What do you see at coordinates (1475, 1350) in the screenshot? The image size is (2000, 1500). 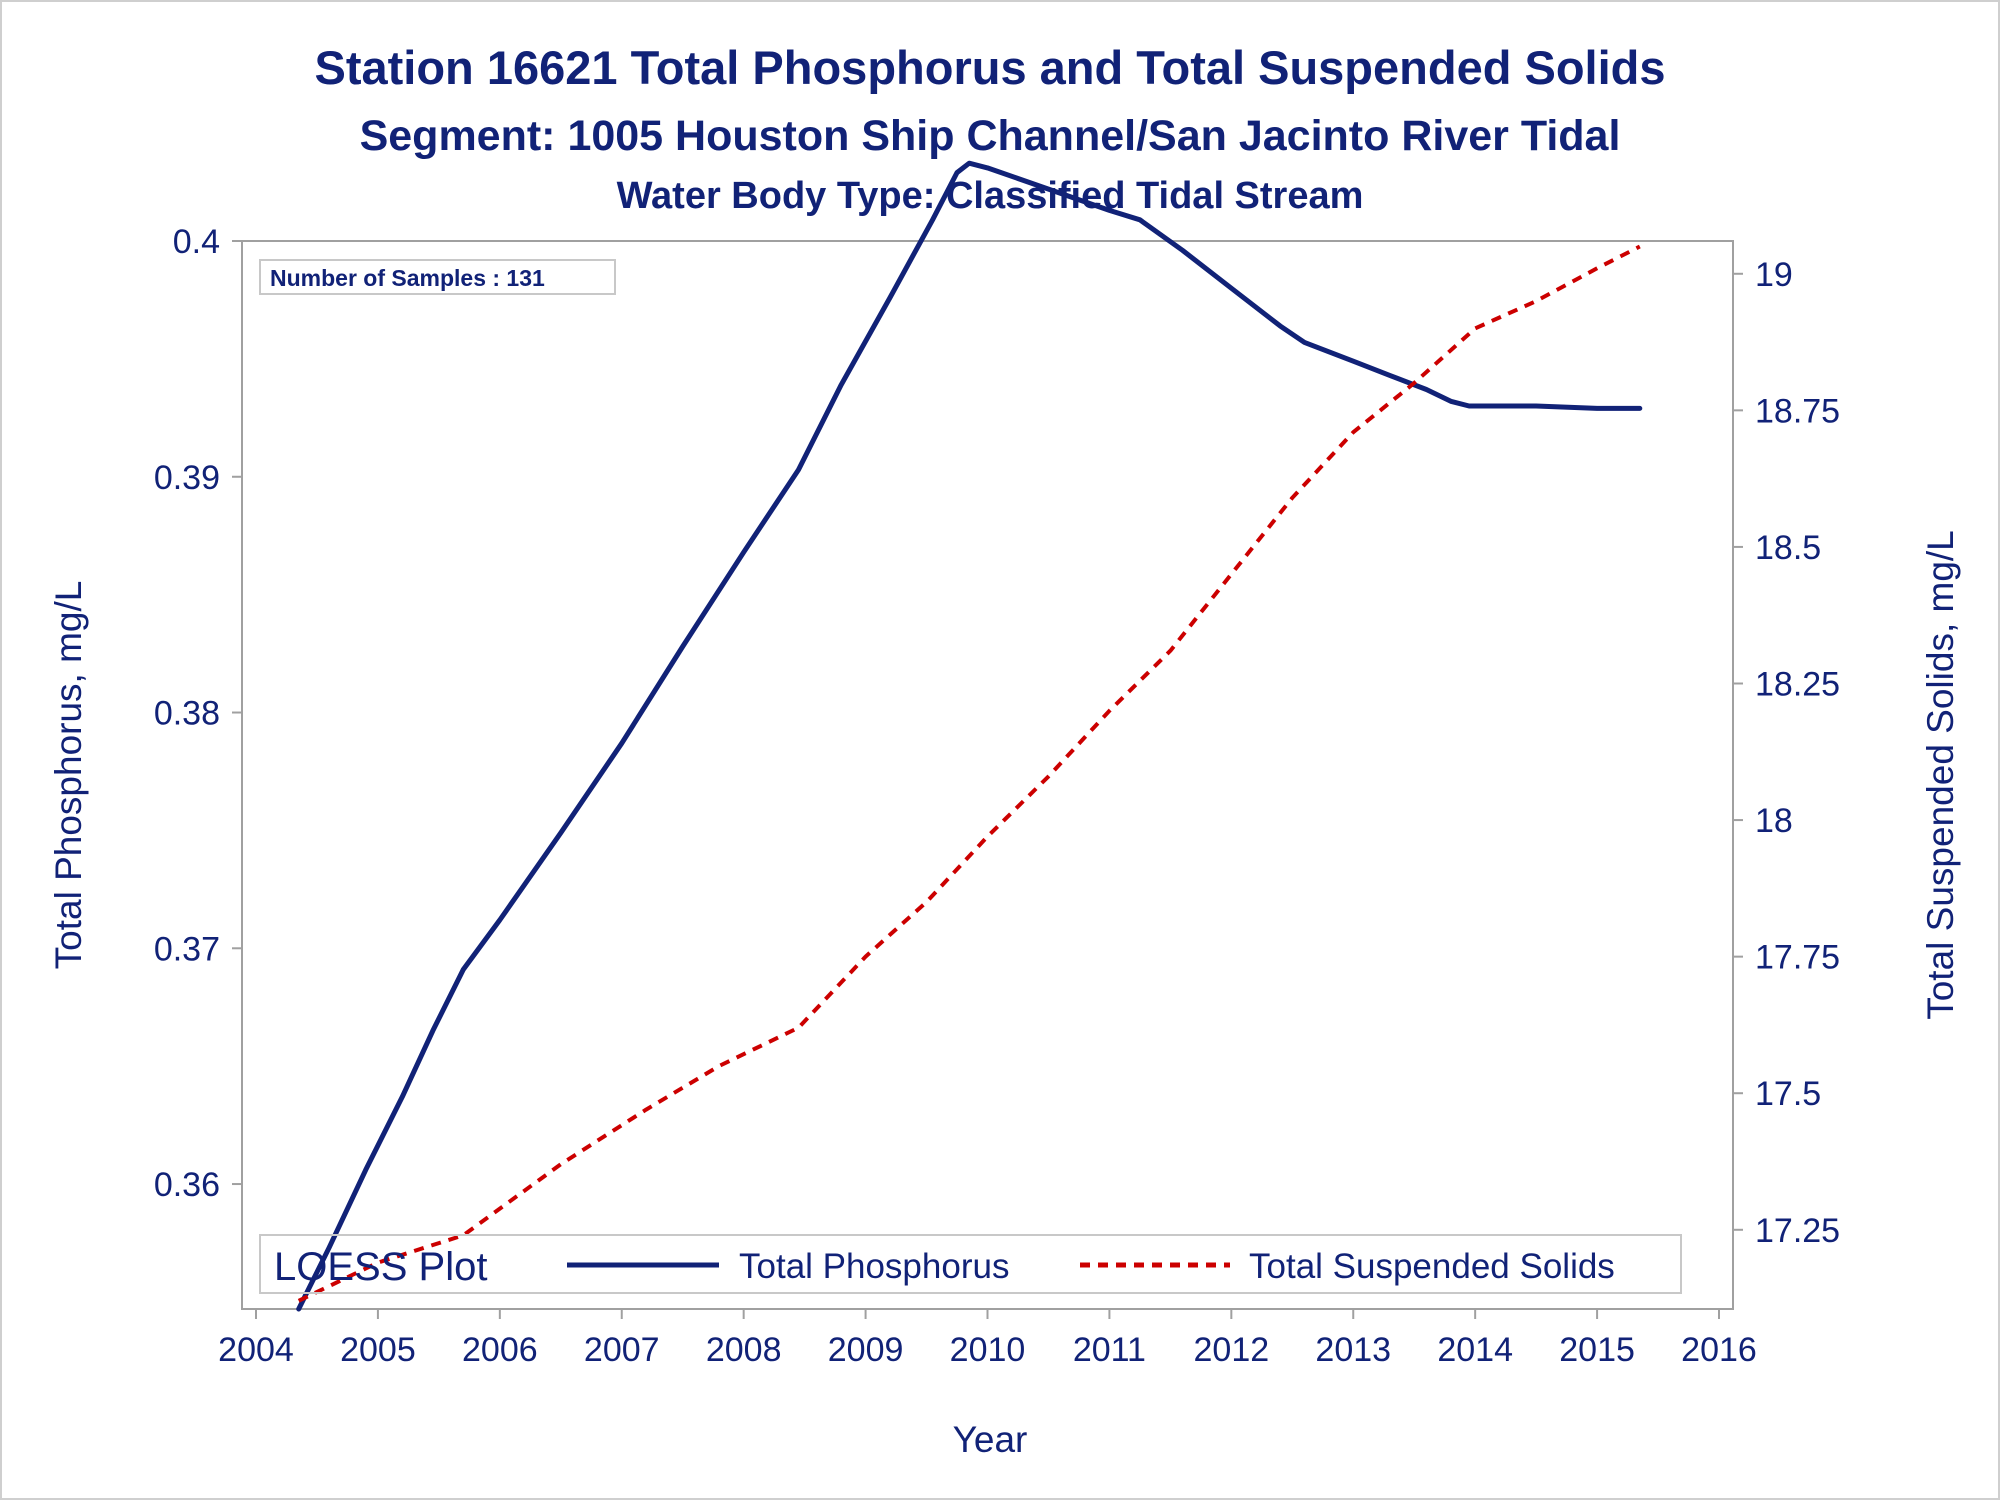 I see `x-tick-label: 2014` at bounding box center [1475, 1350].